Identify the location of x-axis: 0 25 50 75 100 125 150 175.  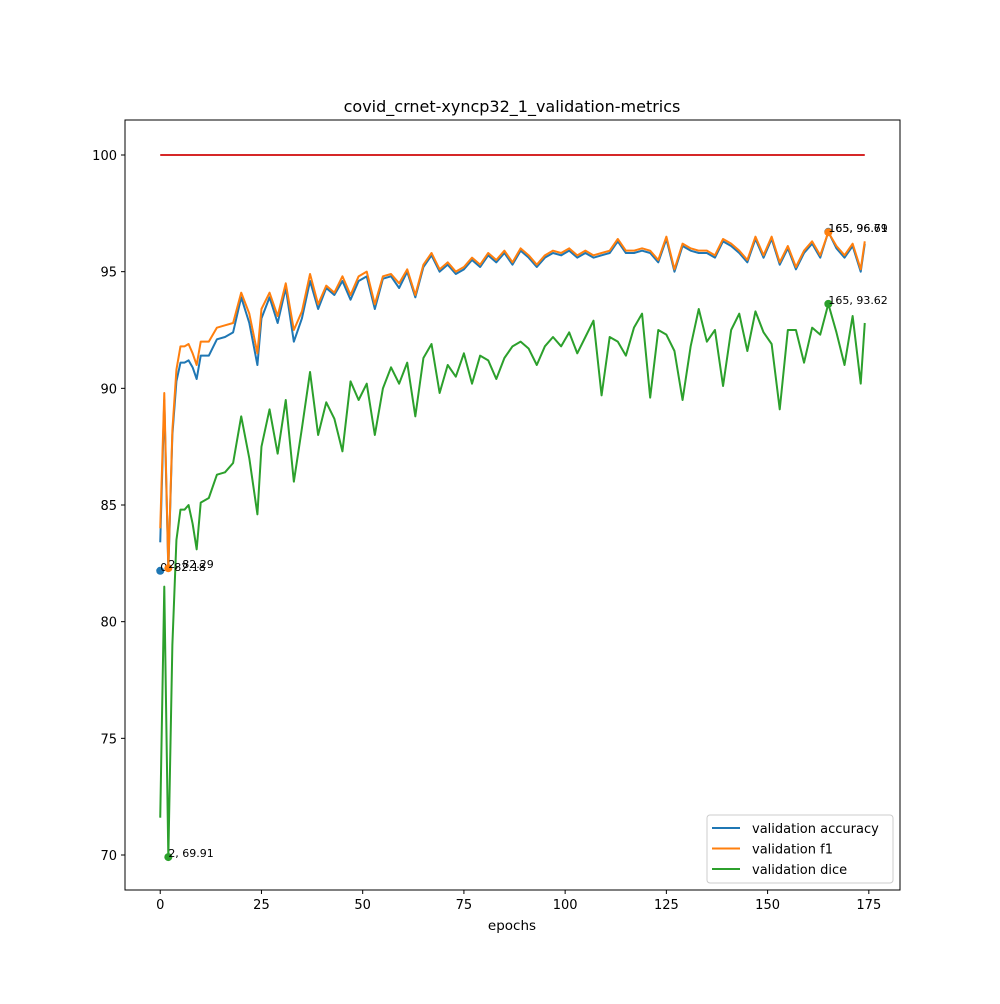
(518, 901).